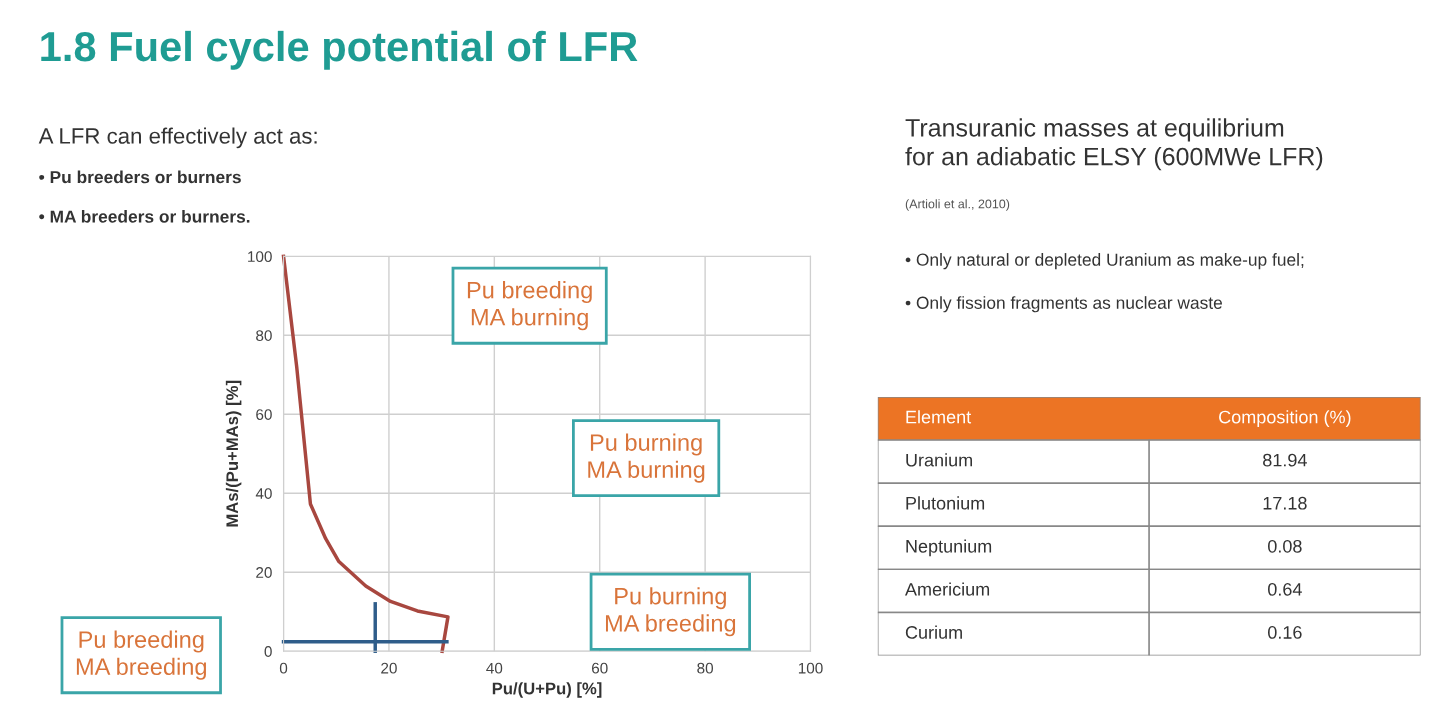 The height and width of the screenshot is (718, 1432). What do you see at coordinates (339, 50) in the screenshot?
I see `chart-title: 1.8 Fuel cycle potential of LFR` at bounding box center [339, 50].